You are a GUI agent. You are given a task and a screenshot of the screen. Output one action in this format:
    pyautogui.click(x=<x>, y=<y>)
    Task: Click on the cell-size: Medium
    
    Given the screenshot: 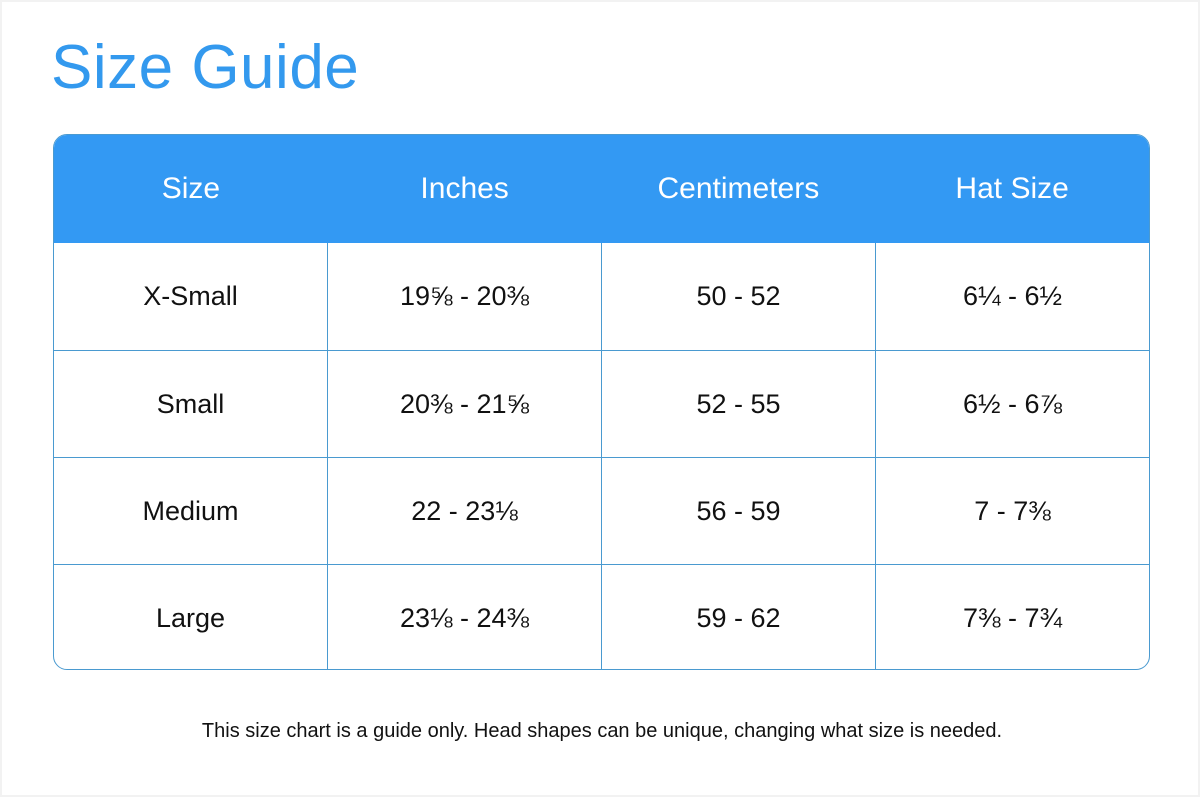 What is the action you would take?
    pyautogui.click(x=190, y=510)
    